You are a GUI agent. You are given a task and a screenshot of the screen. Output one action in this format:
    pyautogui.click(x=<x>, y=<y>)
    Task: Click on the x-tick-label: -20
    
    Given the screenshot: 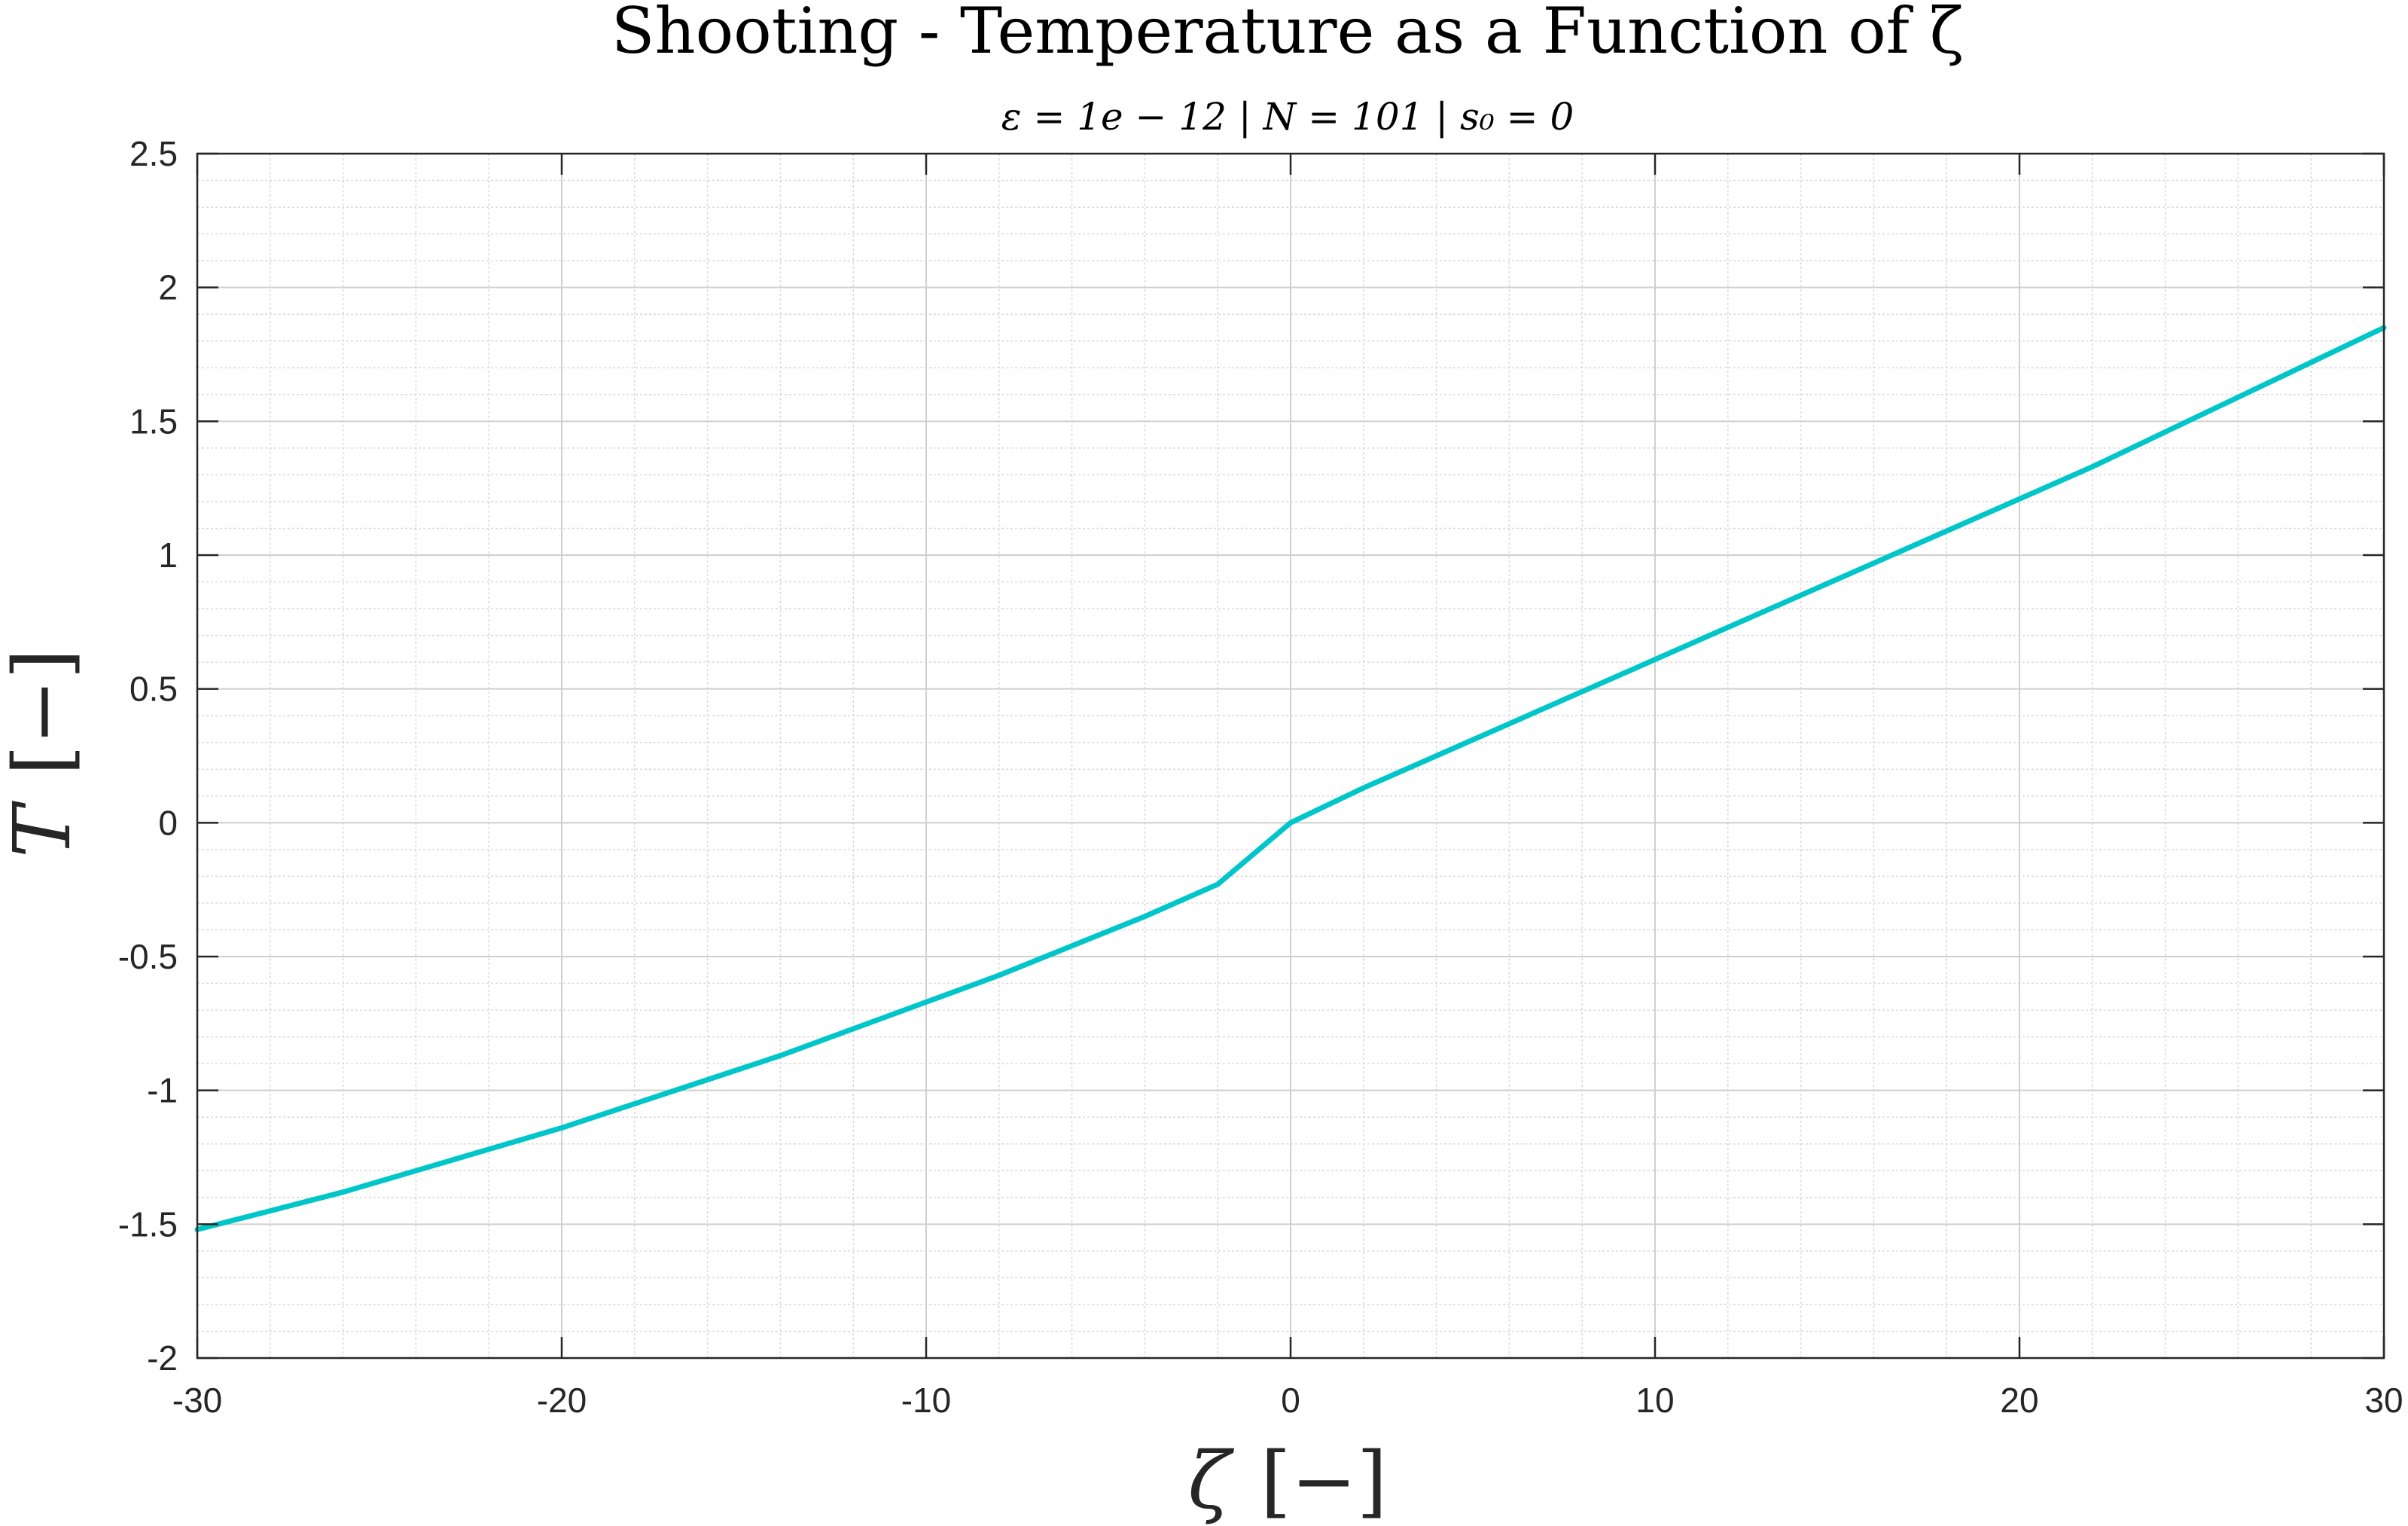 What is the action you would take?
    pyautogui.click(x=562, y=1400)
    